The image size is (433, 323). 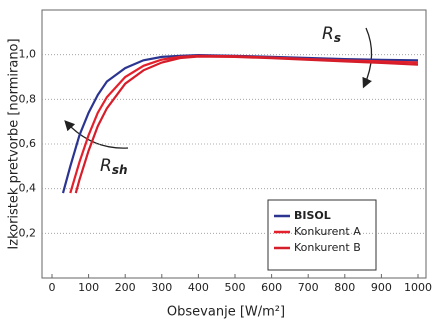 I want to click on x-tick-label: 0, so click(x=52, y=287).